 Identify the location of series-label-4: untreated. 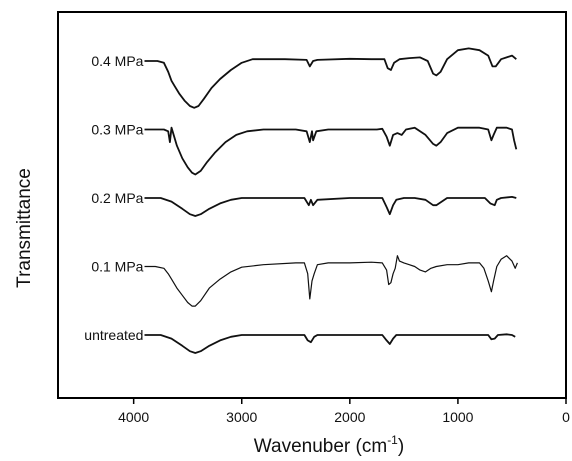
(113, 335).